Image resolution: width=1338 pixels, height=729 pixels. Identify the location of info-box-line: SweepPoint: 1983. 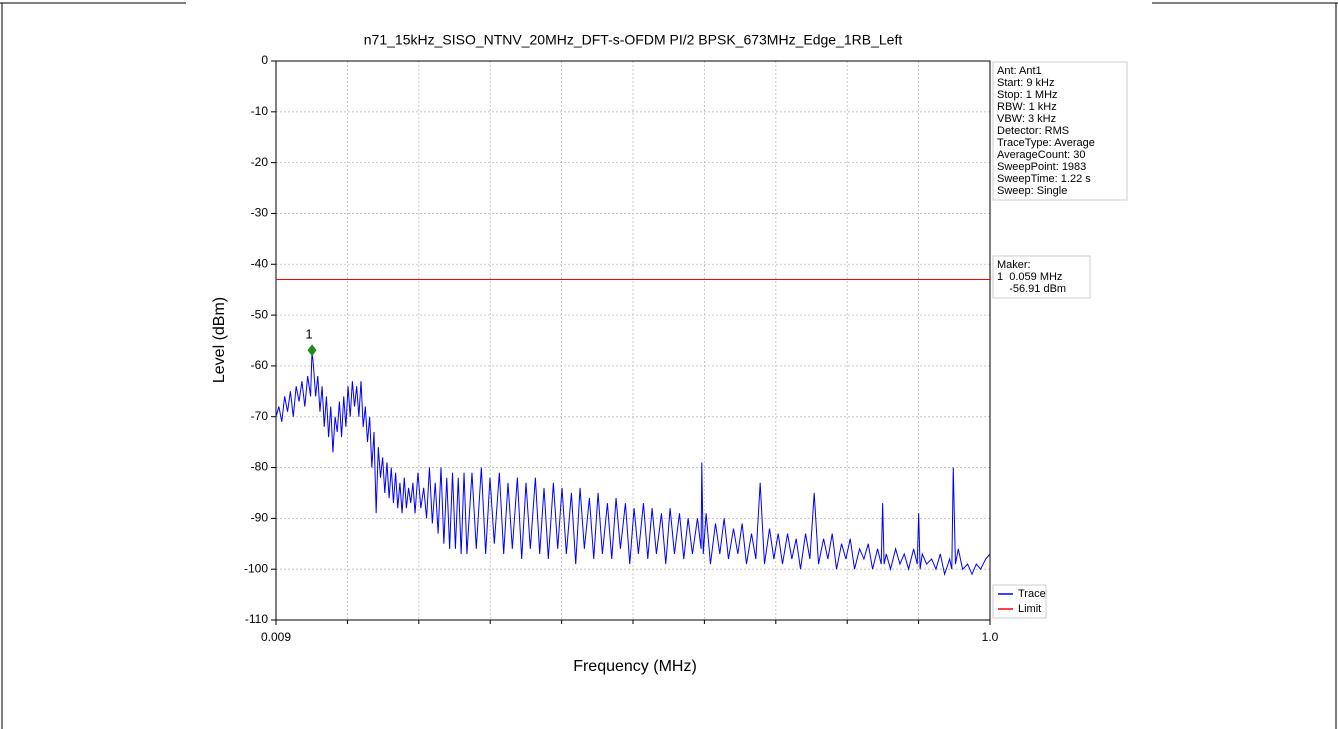
(1041, 167).